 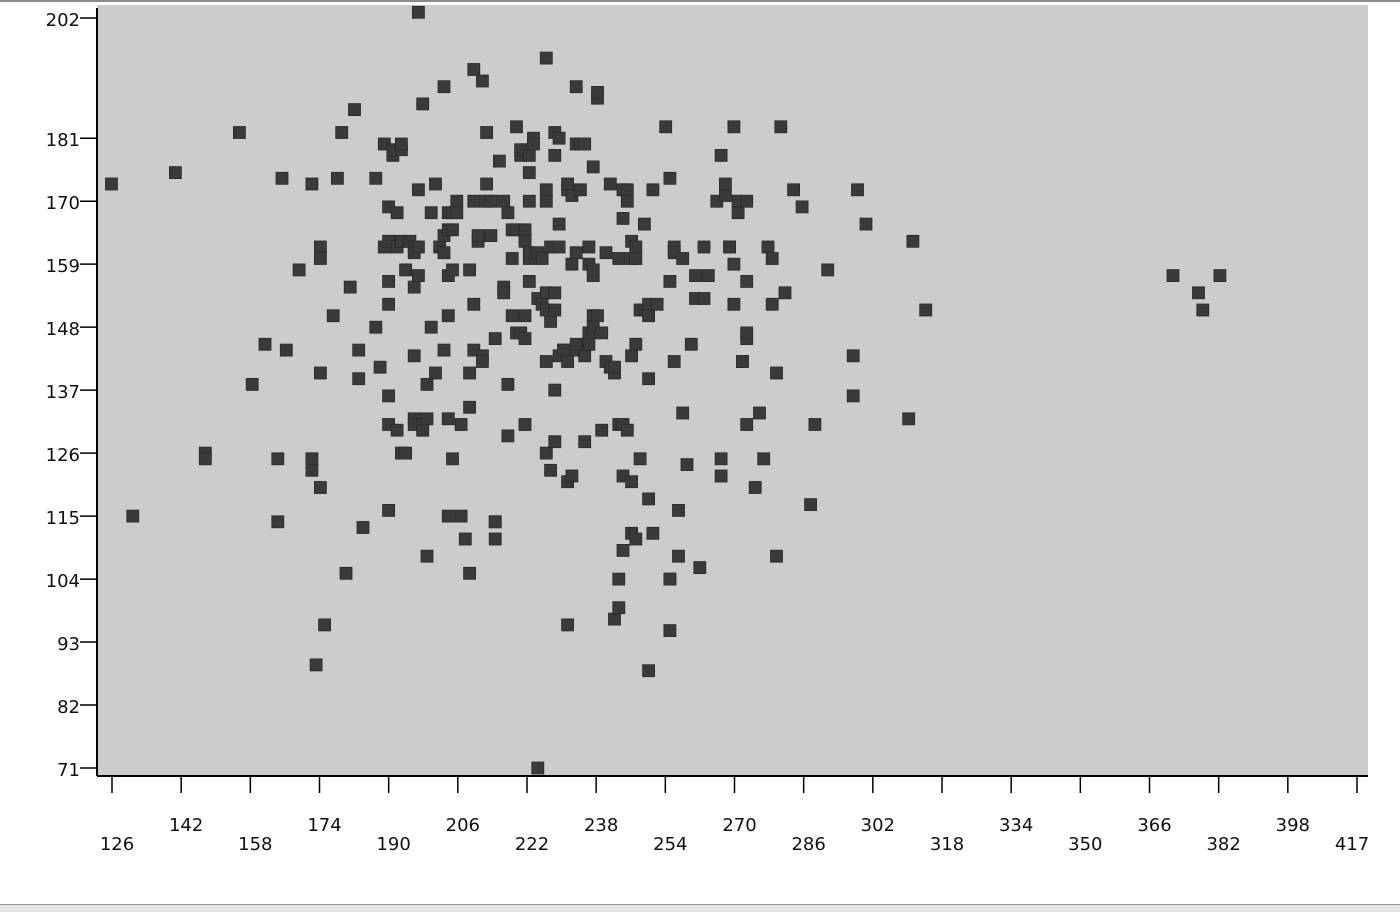 I want to click on y-axis-ticks: 71 82 93 104 115 126 137 148 159 170 181 202, so click(x=71, y=395).